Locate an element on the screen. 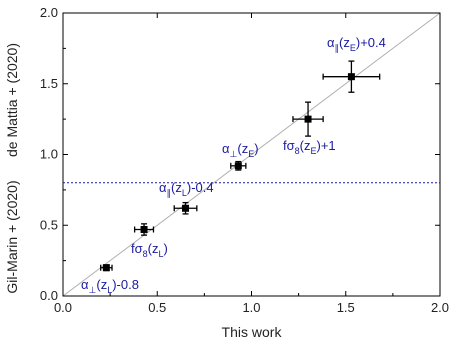 Image resolution: width=456 pixels, height=346 pixels. point-annotation: α∥(zE)+0.4 is located at coordinates (356, 44).